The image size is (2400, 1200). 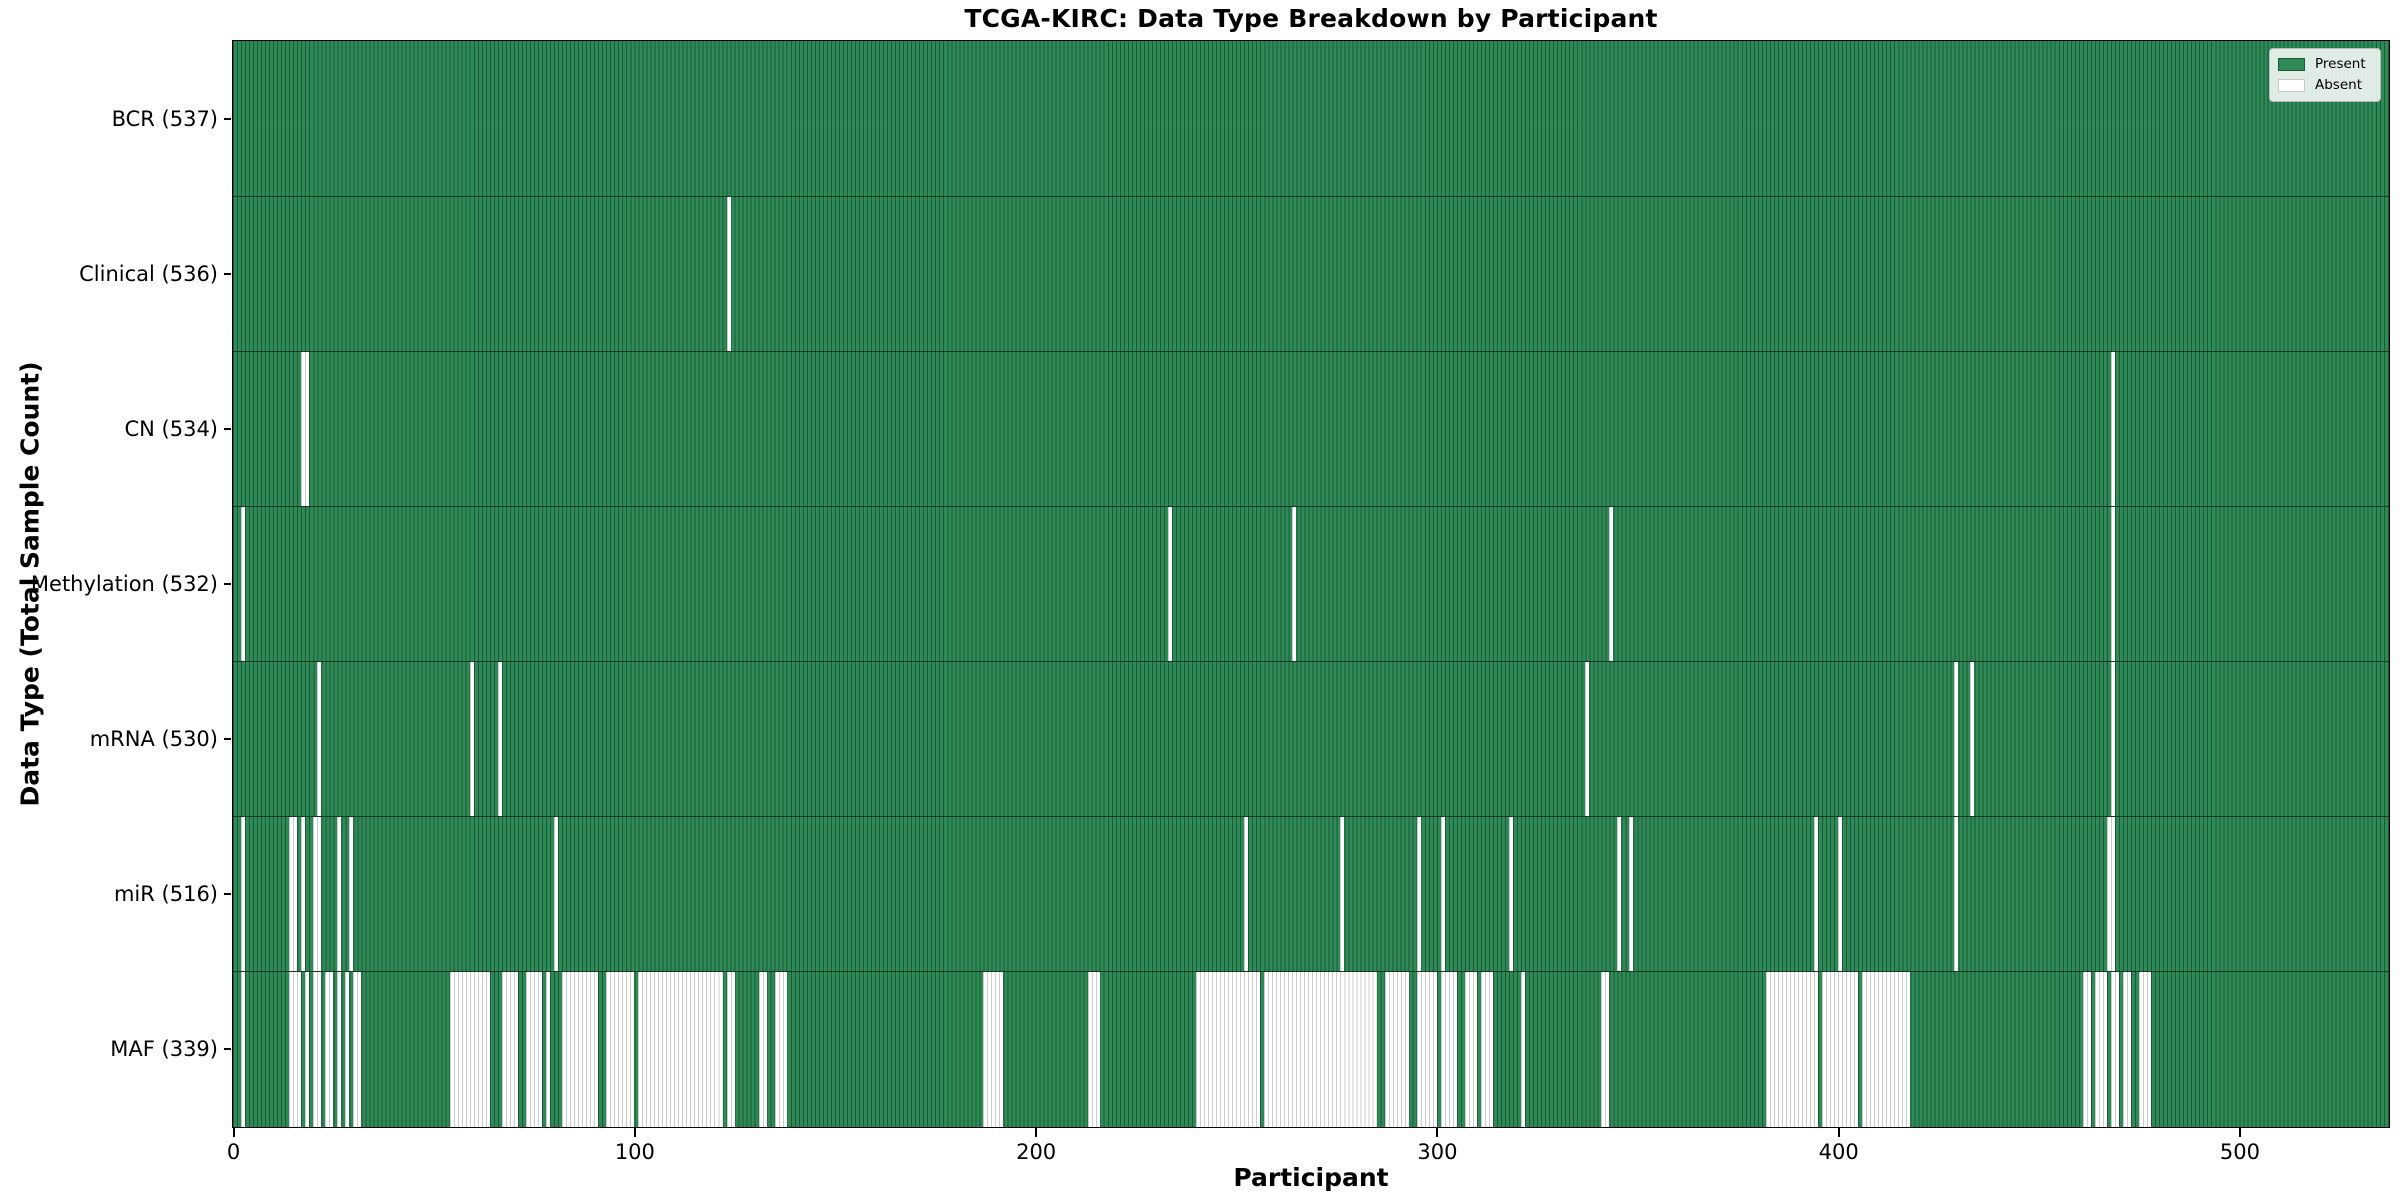 I want to click on y-tick-label-Clinical: Clinical (536), so click(x=148, y=274).